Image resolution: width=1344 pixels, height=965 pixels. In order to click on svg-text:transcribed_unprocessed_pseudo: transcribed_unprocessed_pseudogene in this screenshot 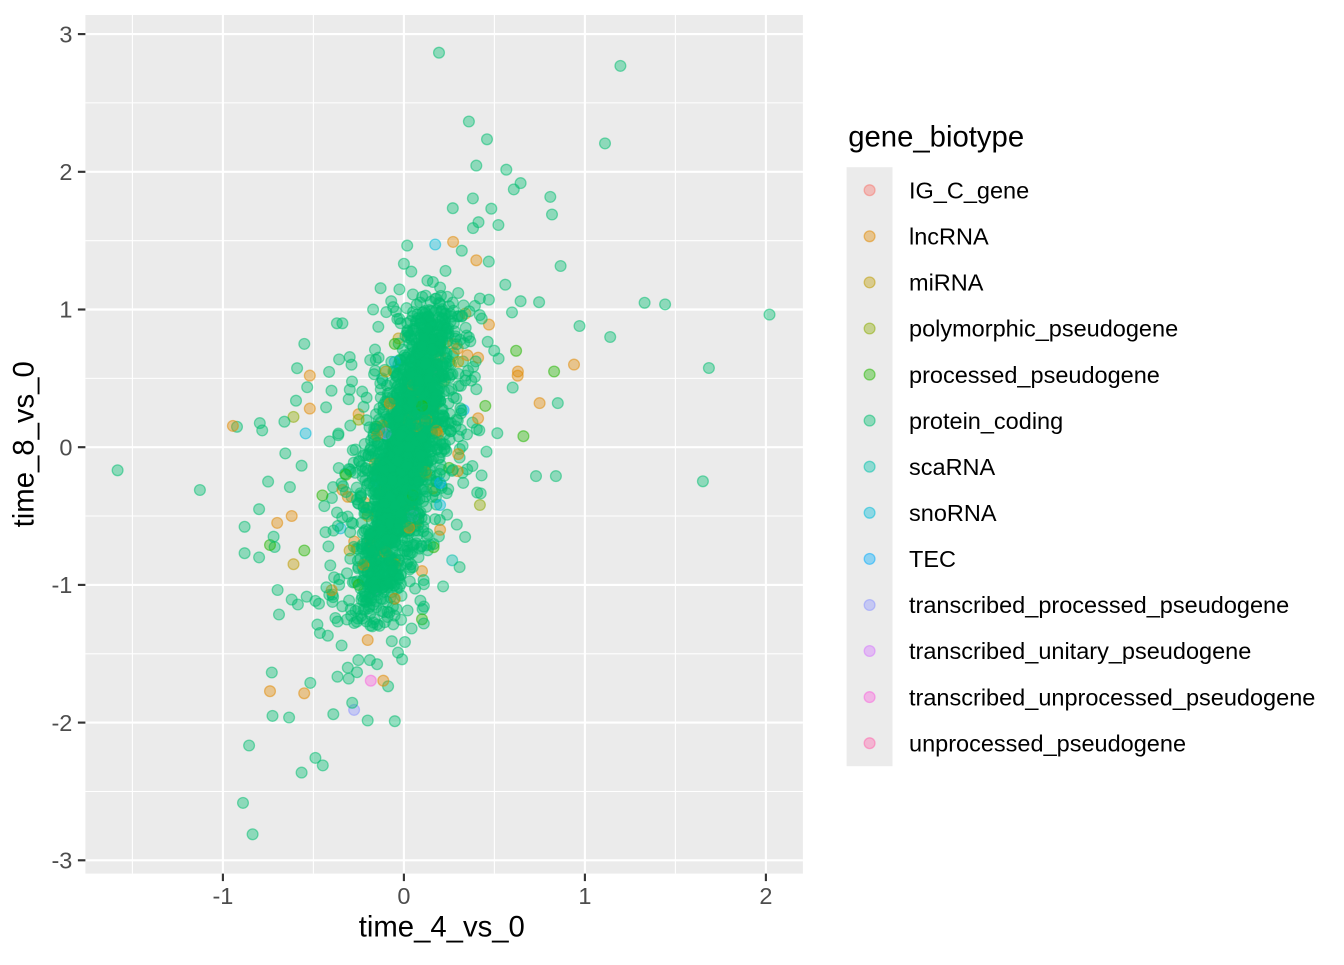, I will do `click(1112, 697)`.